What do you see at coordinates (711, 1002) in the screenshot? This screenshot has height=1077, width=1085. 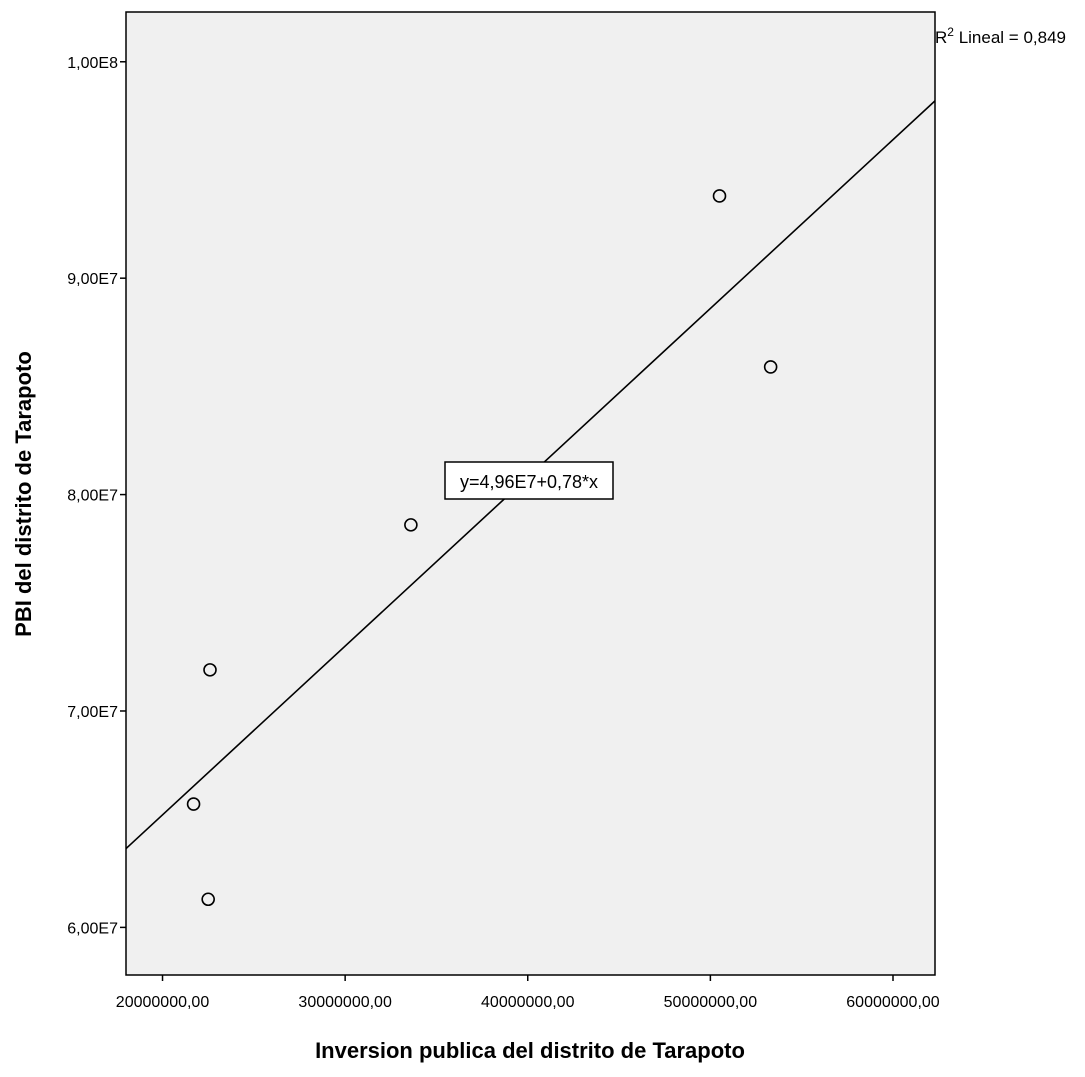 I see `x-tick-label: 50000000,00` at bounding box center [711, 1002].